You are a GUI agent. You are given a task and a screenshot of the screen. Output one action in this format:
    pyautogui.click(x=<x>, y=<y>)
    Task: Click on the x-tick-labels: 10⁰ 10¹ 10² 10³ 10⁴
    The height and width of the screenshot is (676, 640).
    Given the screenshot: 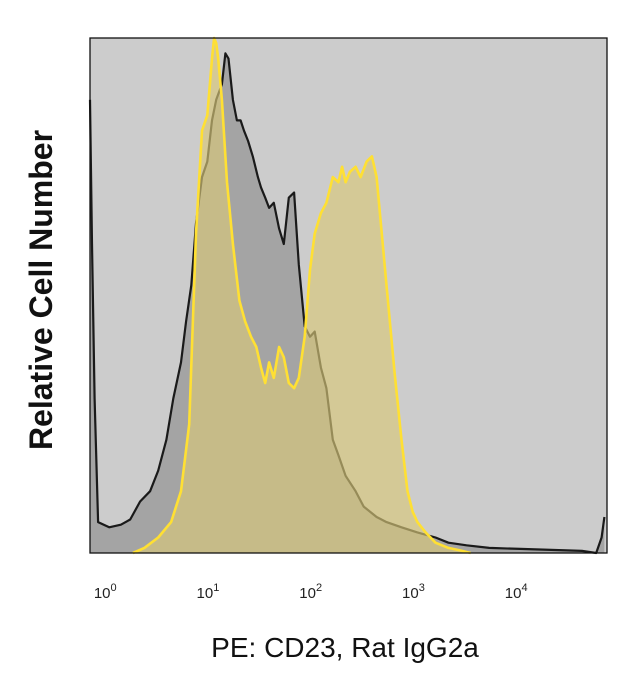 What is the action you would take?
    pyautogui.click(x=311, y=592)
    